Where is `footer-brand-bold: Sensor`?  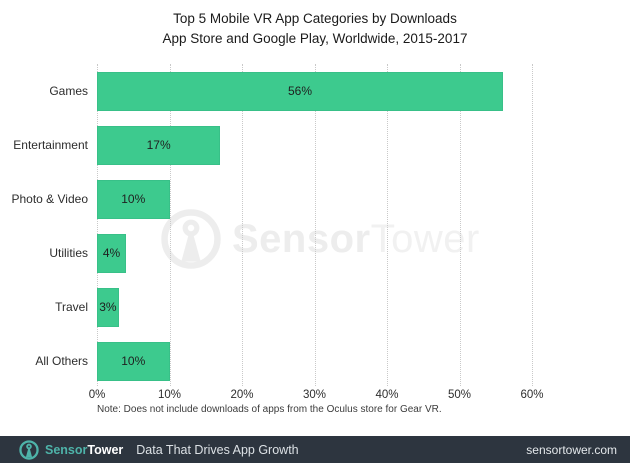 footer-brand-bold: Sensor is located at coordinates (66, 449).